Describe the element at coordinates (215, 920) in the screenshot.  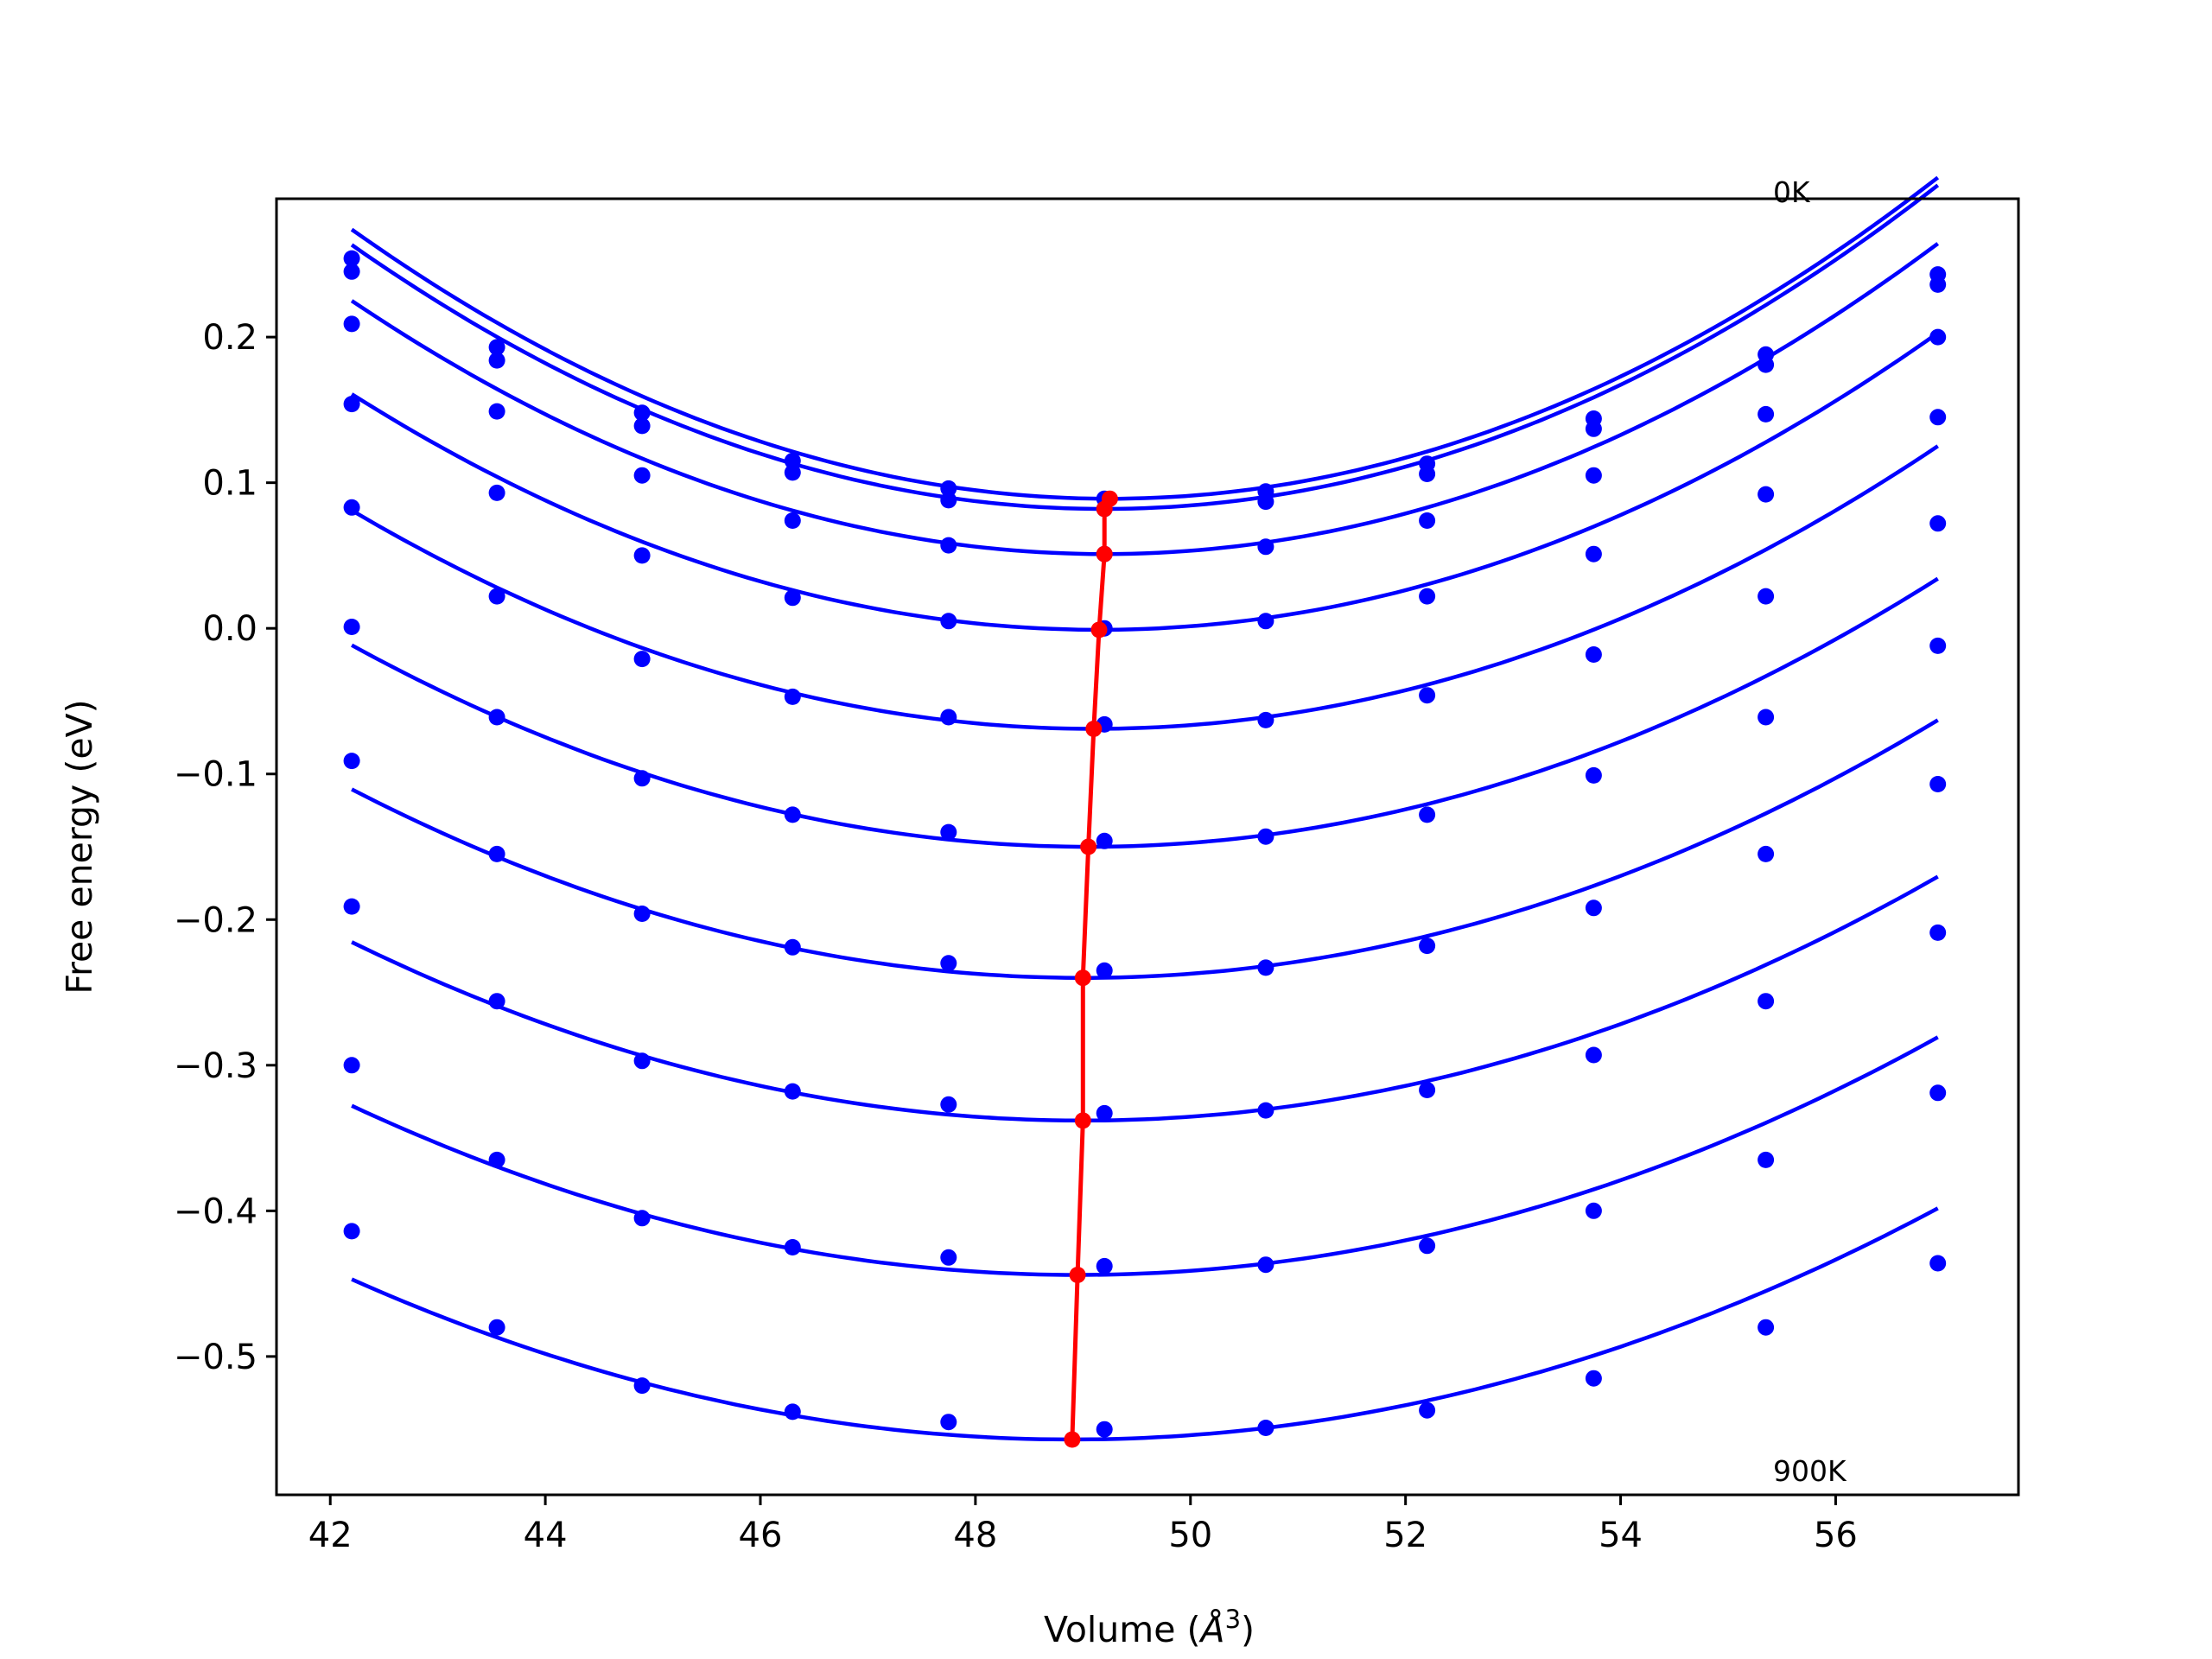
I see `y-tick-label: −0.2` at that location.